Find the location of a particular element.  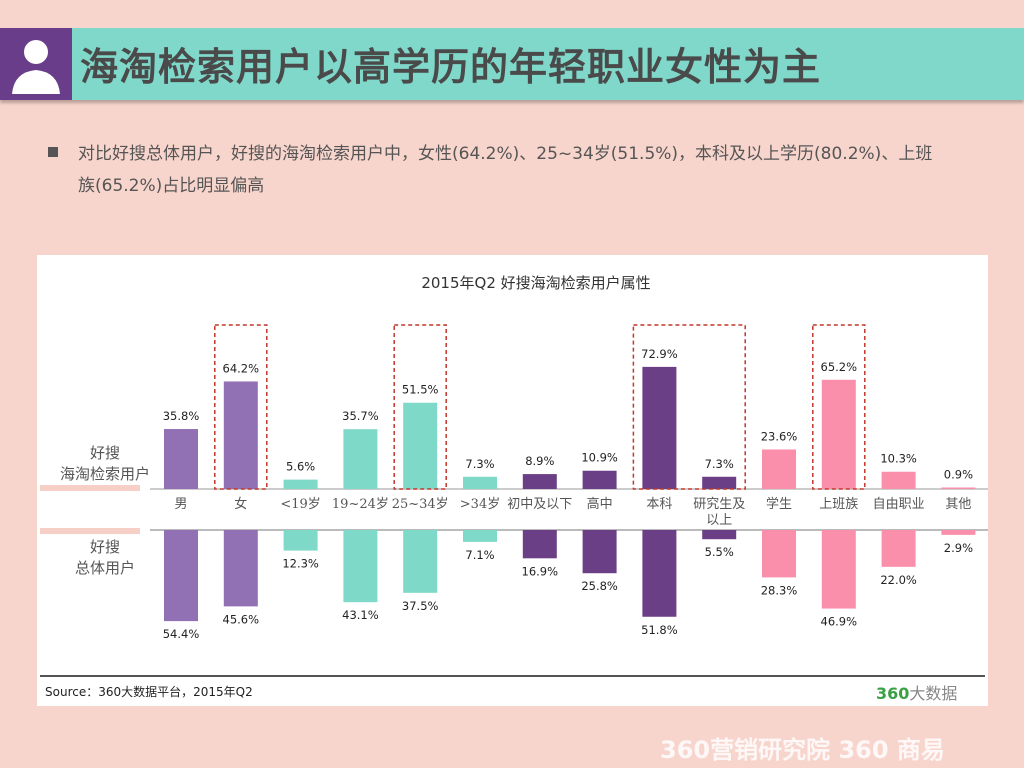

value-label-overall: 28.3% is located at coordinates (779, 590).